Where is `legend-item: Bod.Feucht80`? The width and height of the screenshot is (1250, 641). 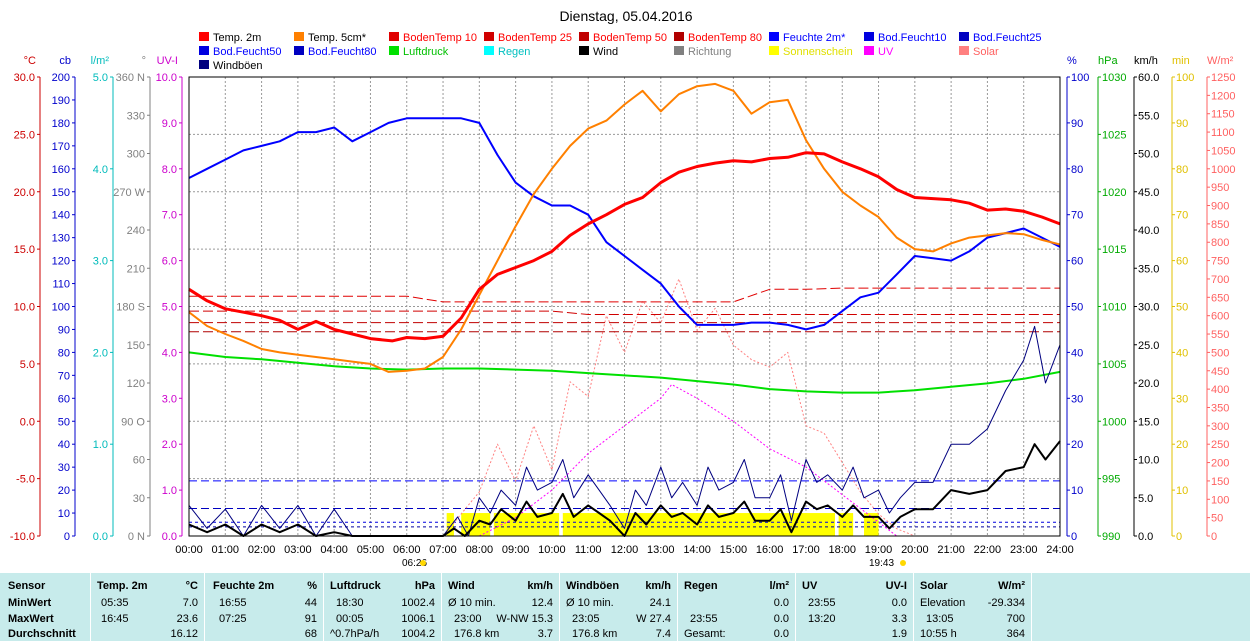
legend-item: Bod.Feucht80 is located at coordinates (342, 52).